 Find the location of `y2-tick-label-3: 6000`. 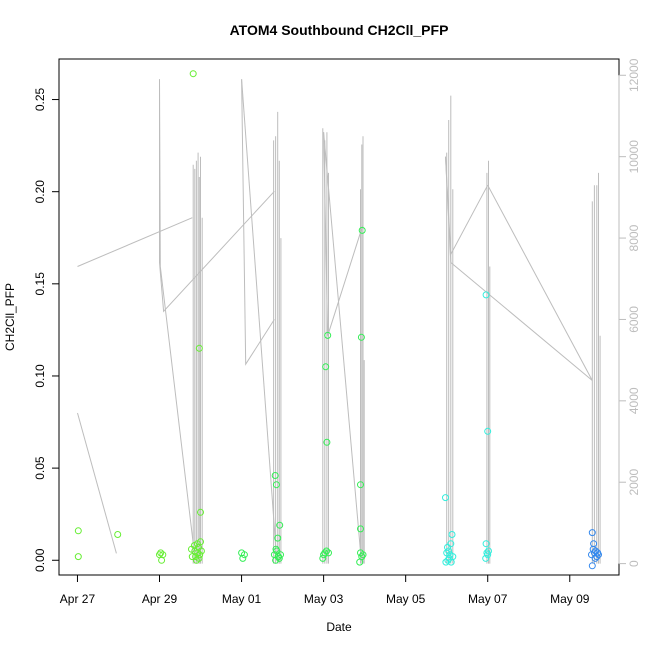

y2-tick-label-3: 6000 is located at coordinates (634, 319).